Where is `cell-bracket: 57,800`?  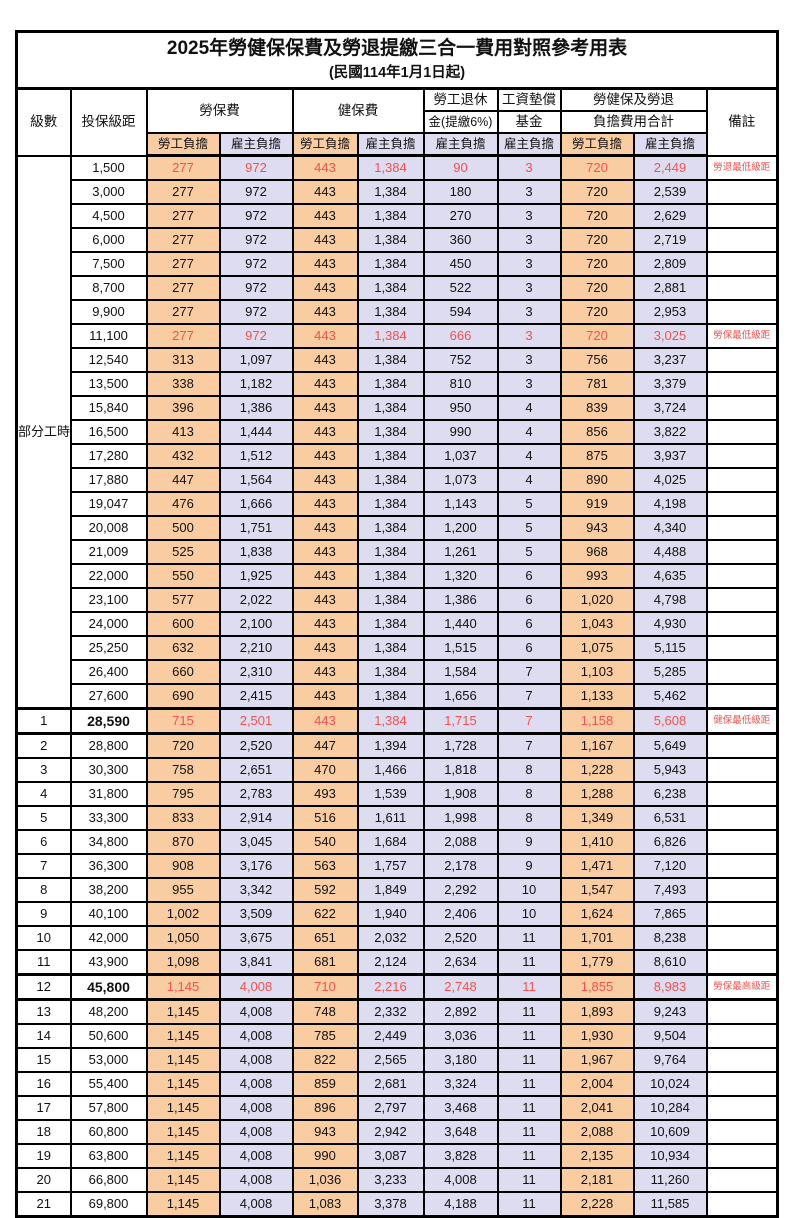
cell-bracket: 57,800 is located at coordinates (108, 1108).